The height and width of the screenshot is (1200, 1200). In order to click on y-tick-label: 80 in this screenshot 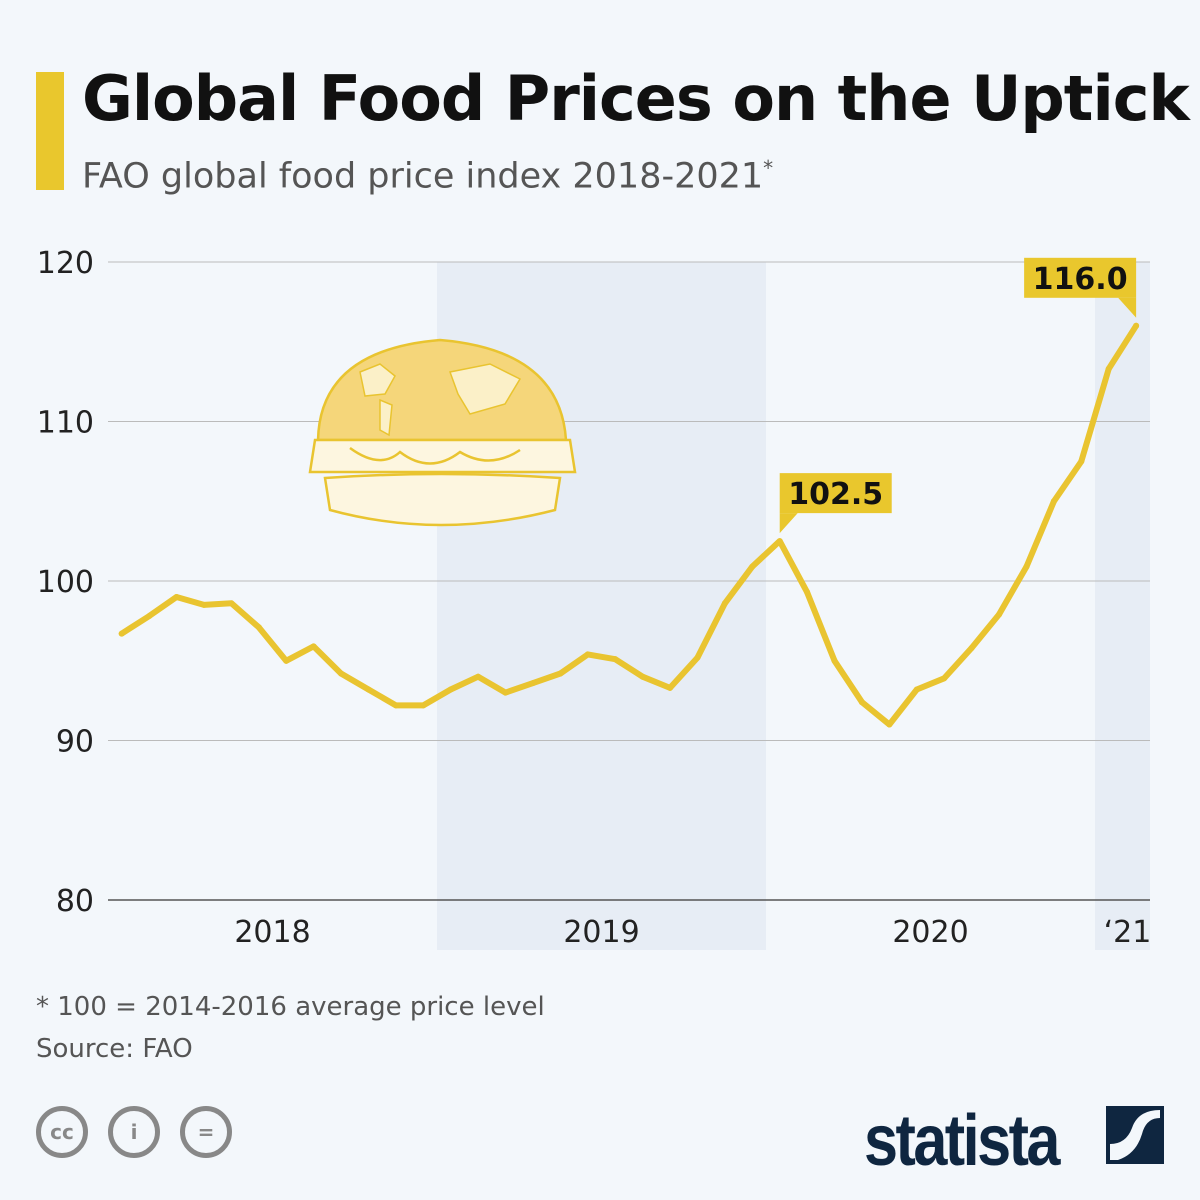, I will do `click(75, 901)`.